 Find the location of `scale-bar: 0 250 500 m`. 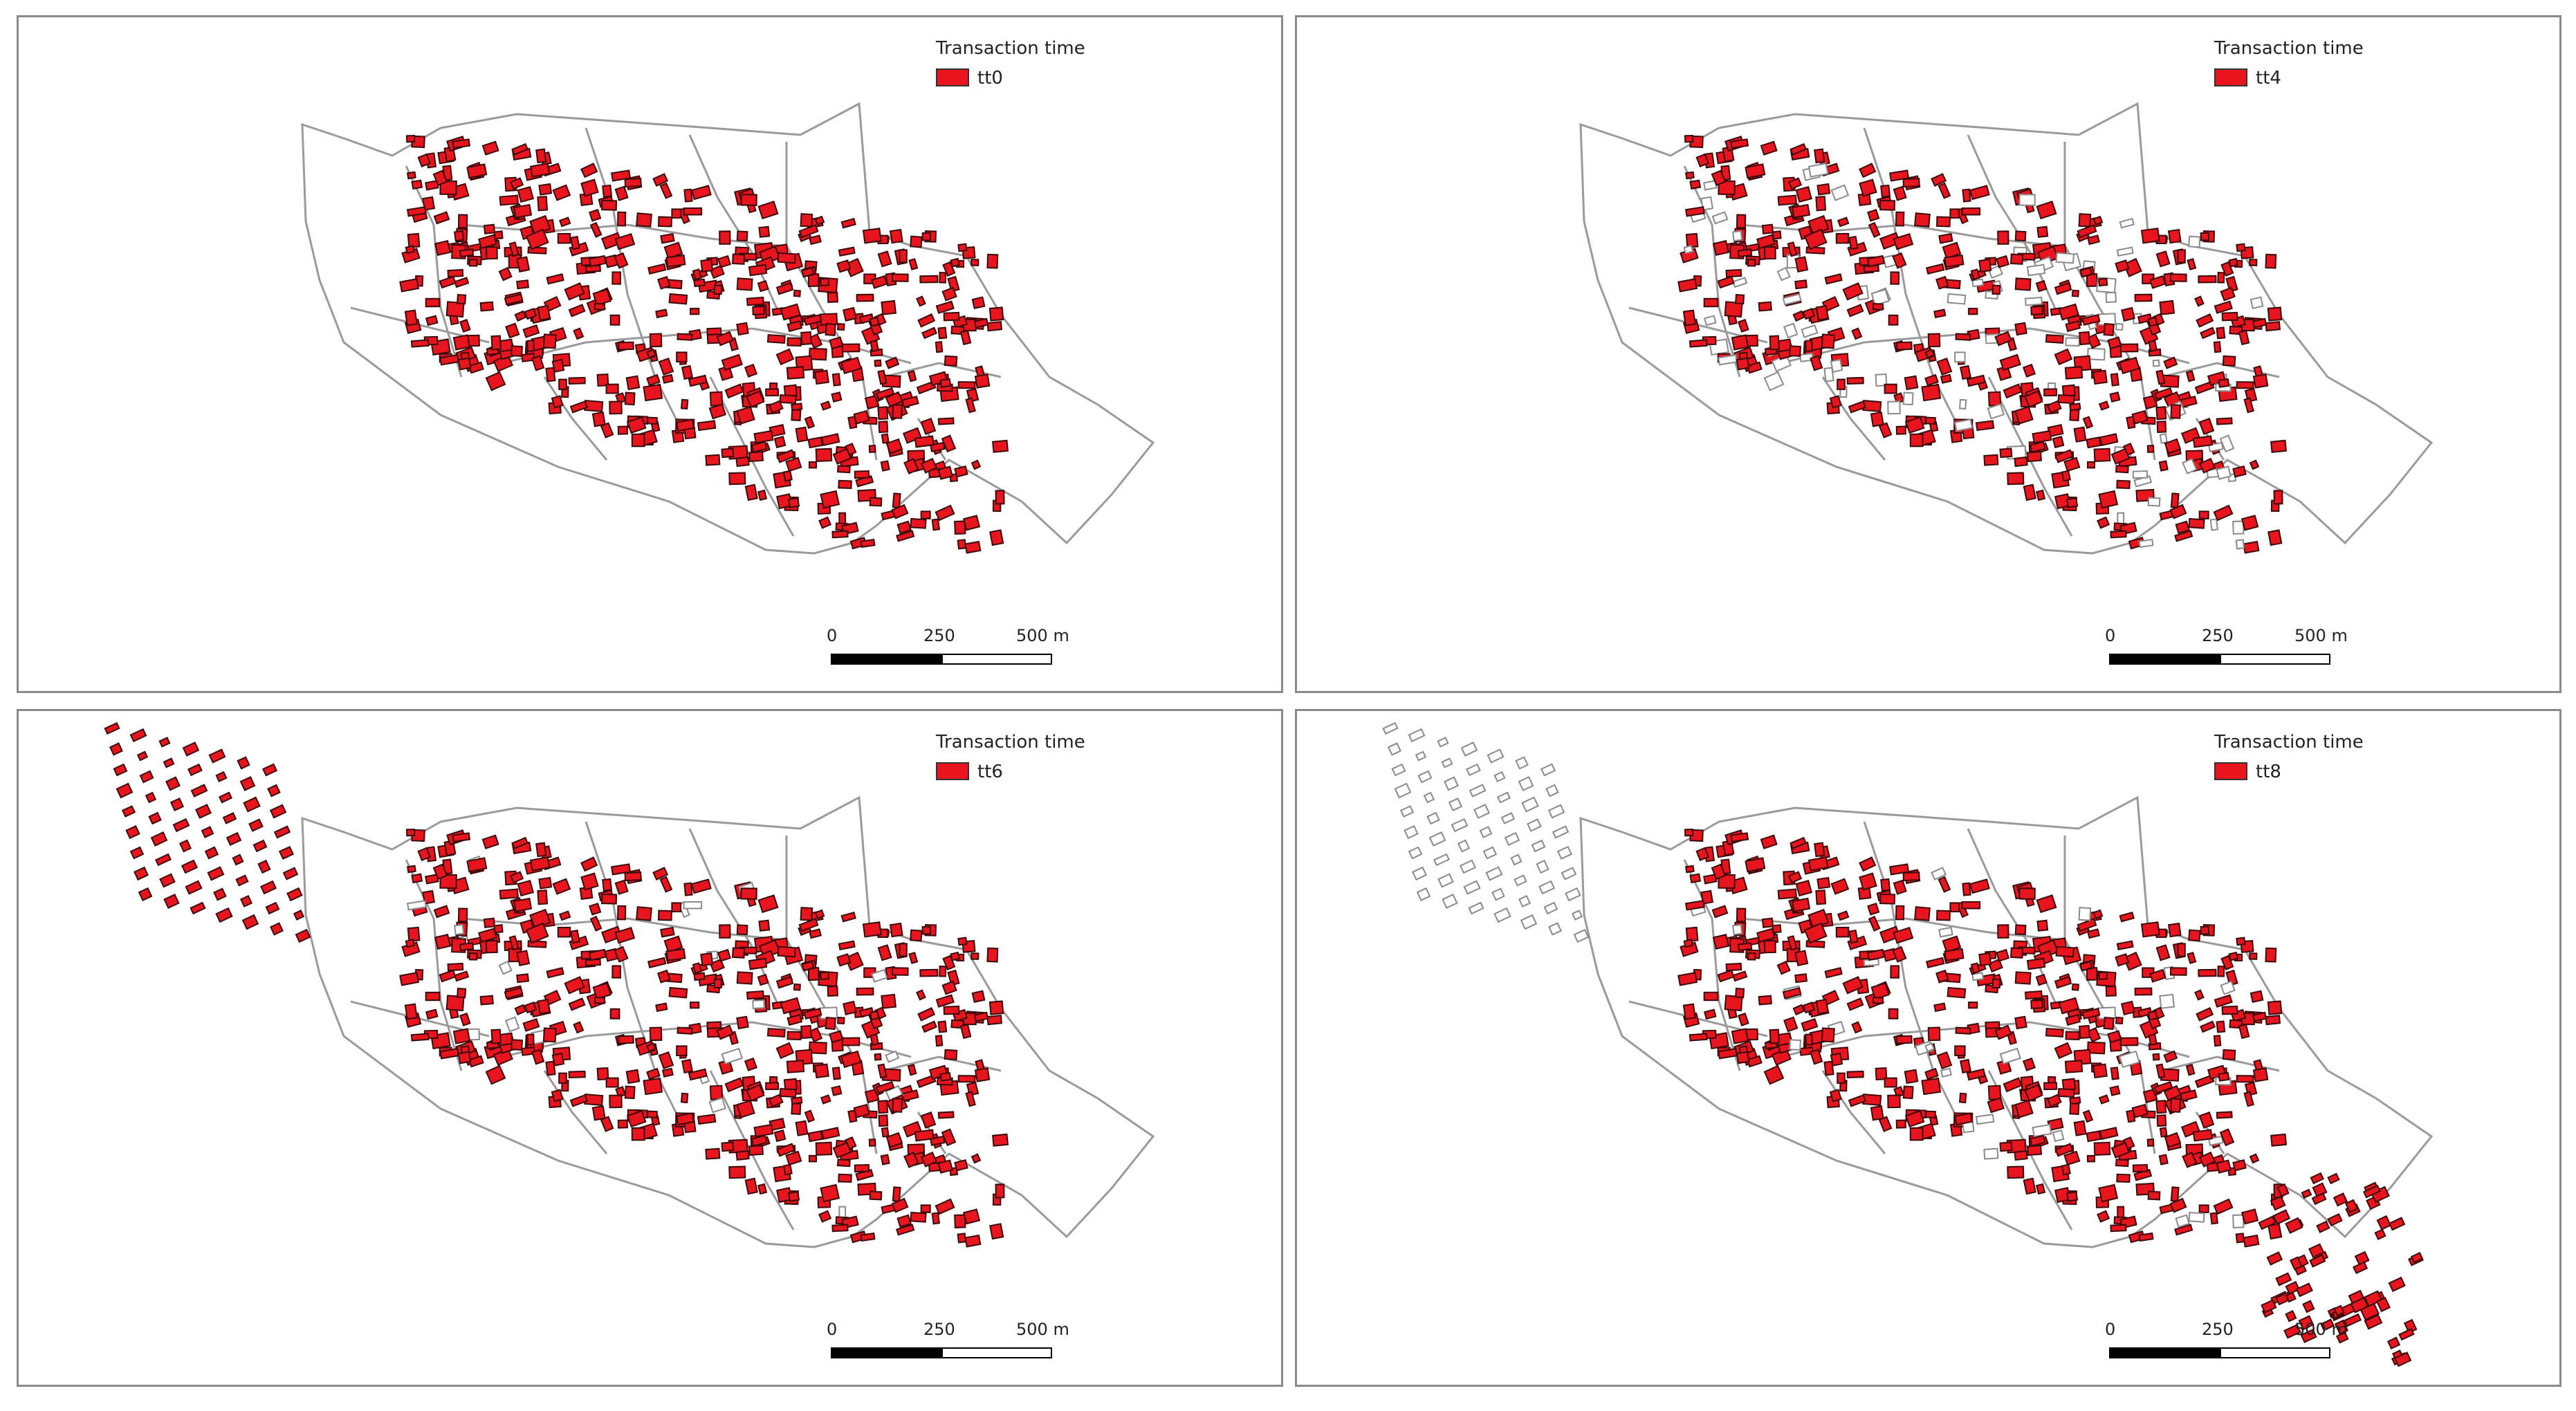

scale-bar: 0 250 500 m is located at coordinates (938, 1347).